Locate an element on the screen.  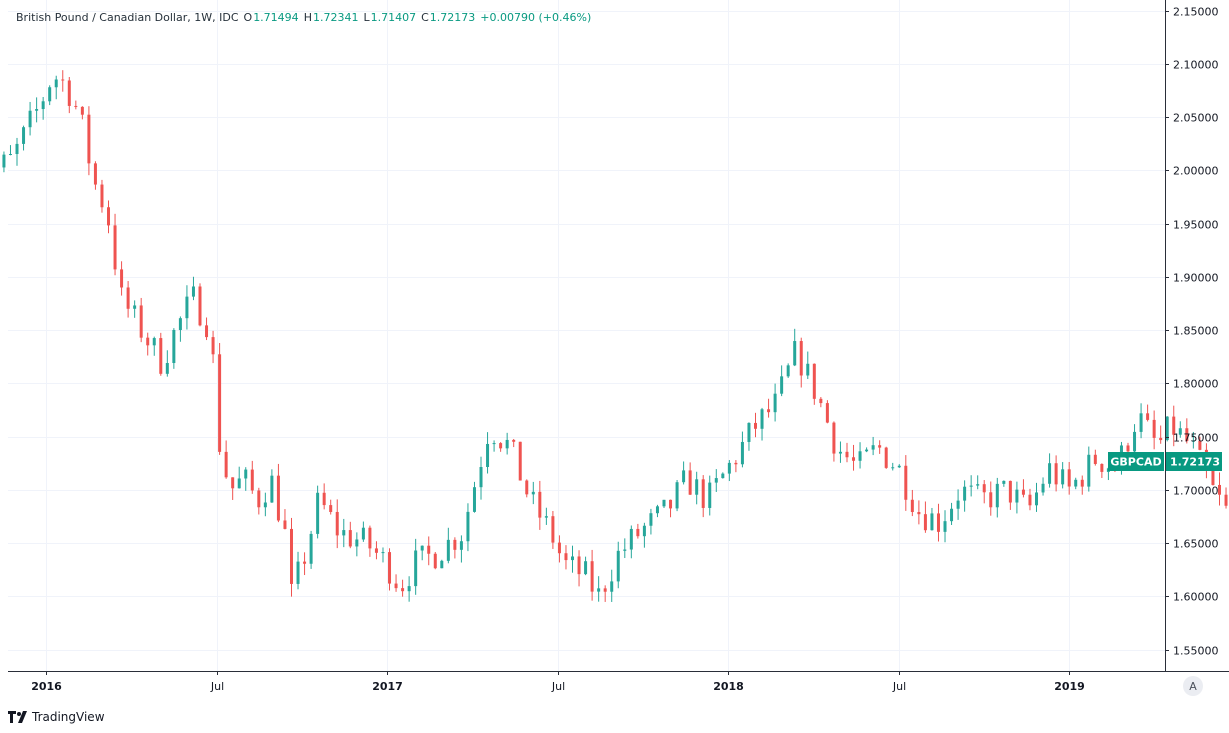
tradingview-logo: TradingView is located at coordinates (56, 717).